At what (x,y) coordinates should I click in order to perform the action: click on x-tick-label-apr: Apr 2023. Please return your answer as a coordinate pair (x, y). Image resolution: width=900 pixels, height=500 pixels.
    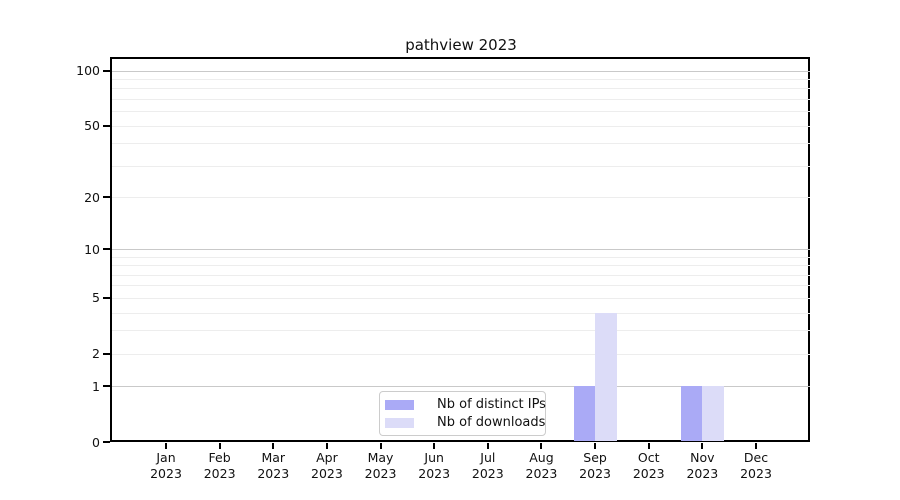
    Looking at the image, I should click on (327, 465).